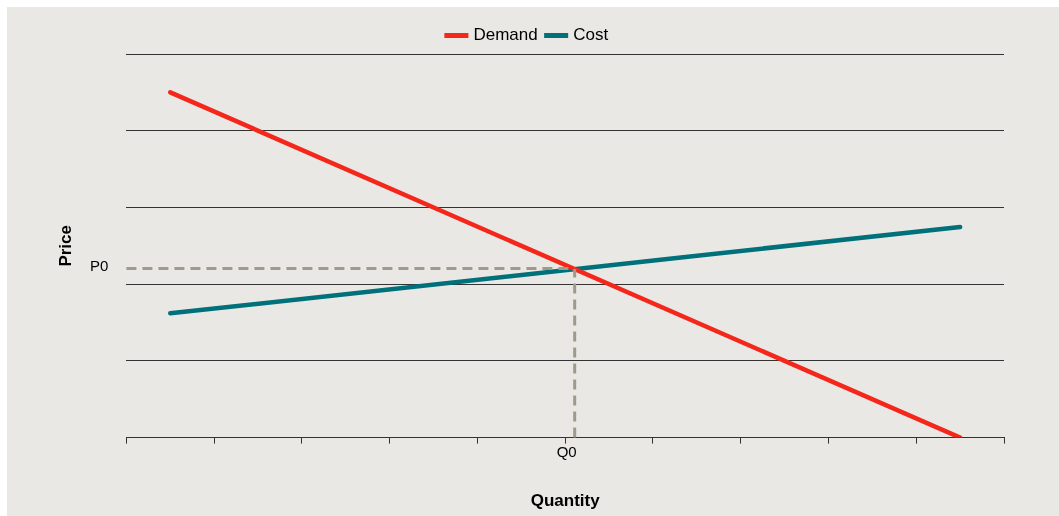 The width and height of the screenshot is (1059, 516). What do you see at coordinates (99, 265) in the screenshot?
I see `ref-line-label: P0` at bounding box center [99, 265].